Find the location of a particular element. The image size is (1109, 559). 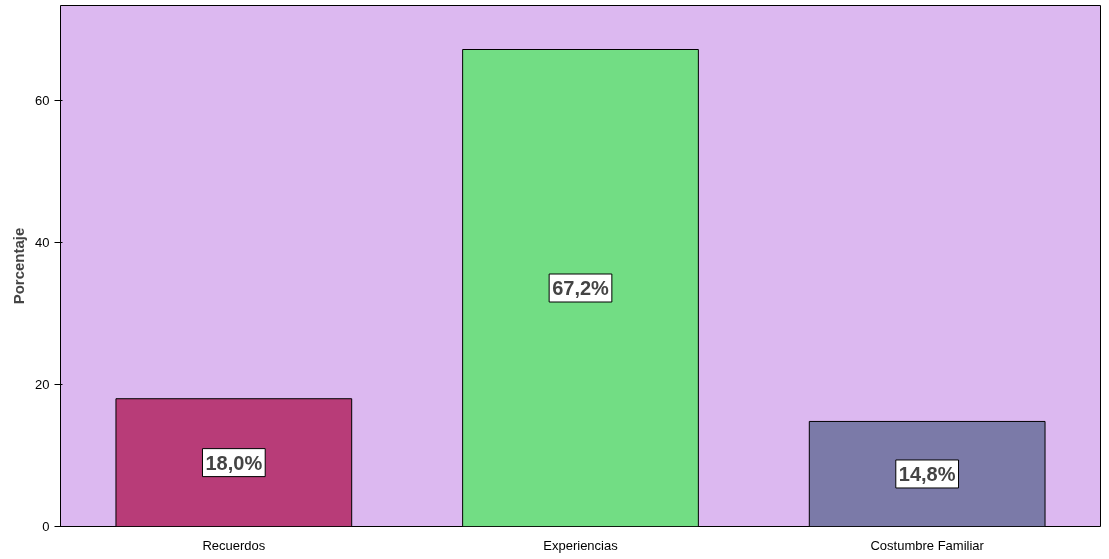

x-tick-label: Experiencias is located at coordinates (581, 545).